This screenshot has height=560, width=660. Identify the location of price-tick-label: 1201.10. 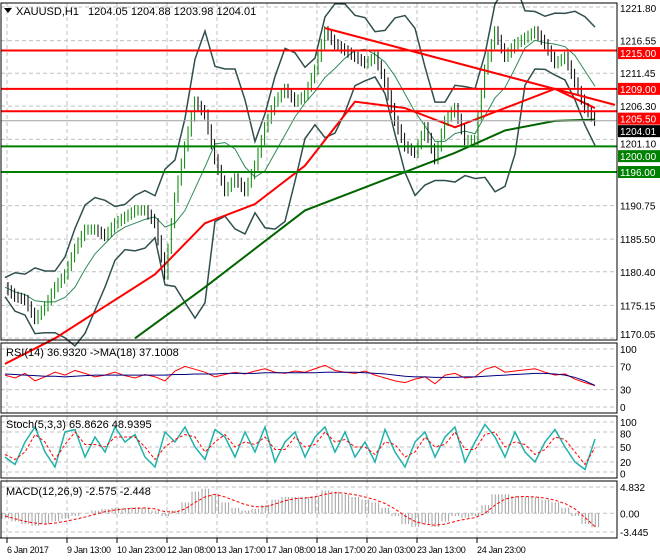
(638, 145).